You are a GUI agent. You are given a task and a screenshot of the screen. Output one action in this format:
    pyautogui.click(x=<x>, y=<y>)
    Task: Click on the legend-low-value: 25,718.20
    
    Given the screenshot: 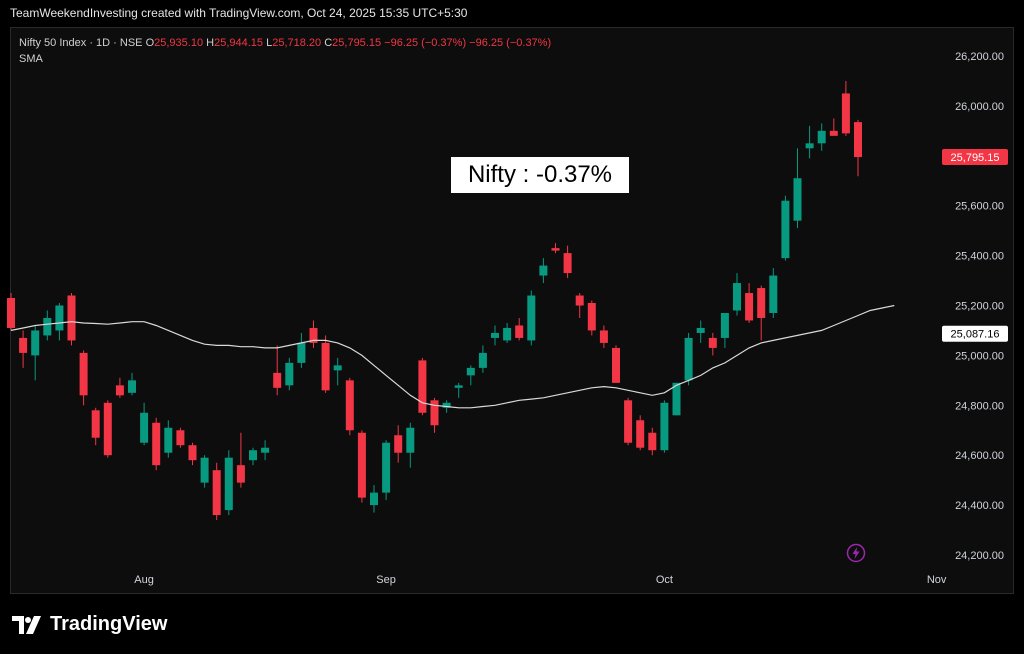 What is the action you would take?
    pyautogui.click(x=297, y=43)
    